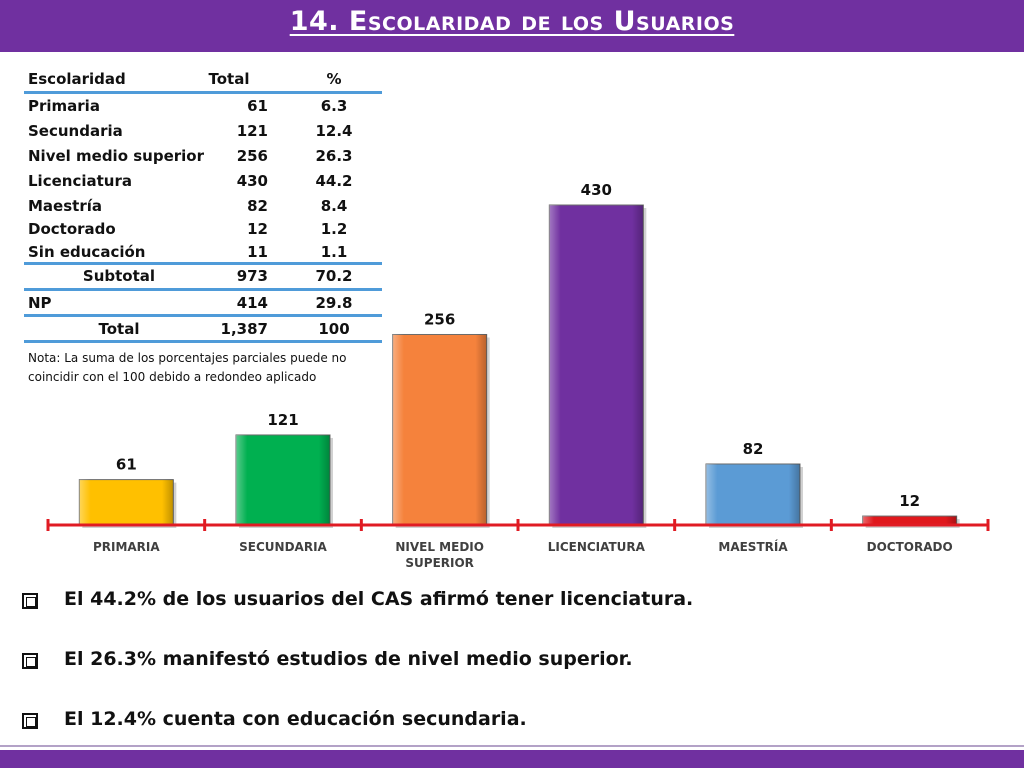  What do you see at coordinates (252, 156) in the screenshot?
I see `row-total: 256` at bounding box center [252, 156].